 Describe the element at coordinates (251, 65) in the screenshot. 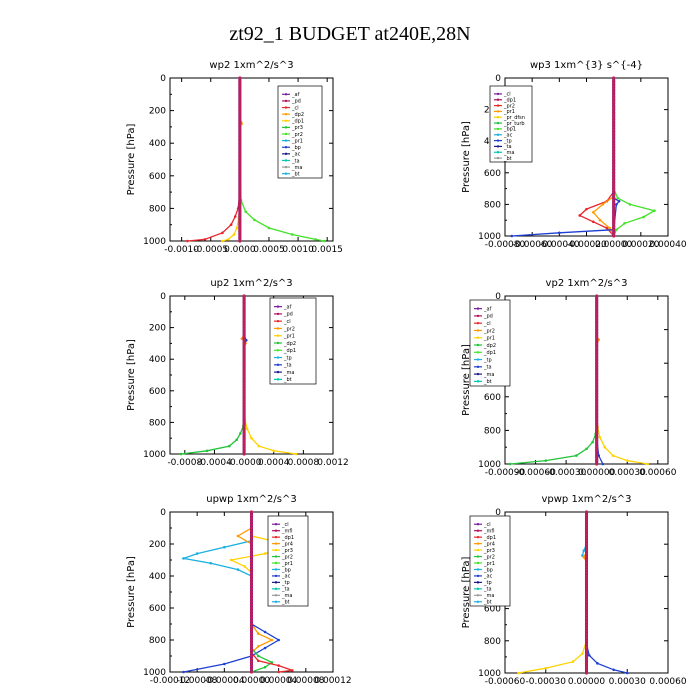

I see `panel-title: wp2 1xm^2/s^3` at that location.